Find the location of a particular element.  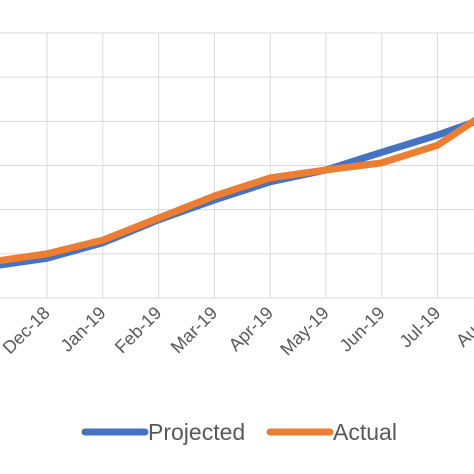

x-tick-label: Jun-19 is located at coordinates (362, 329).